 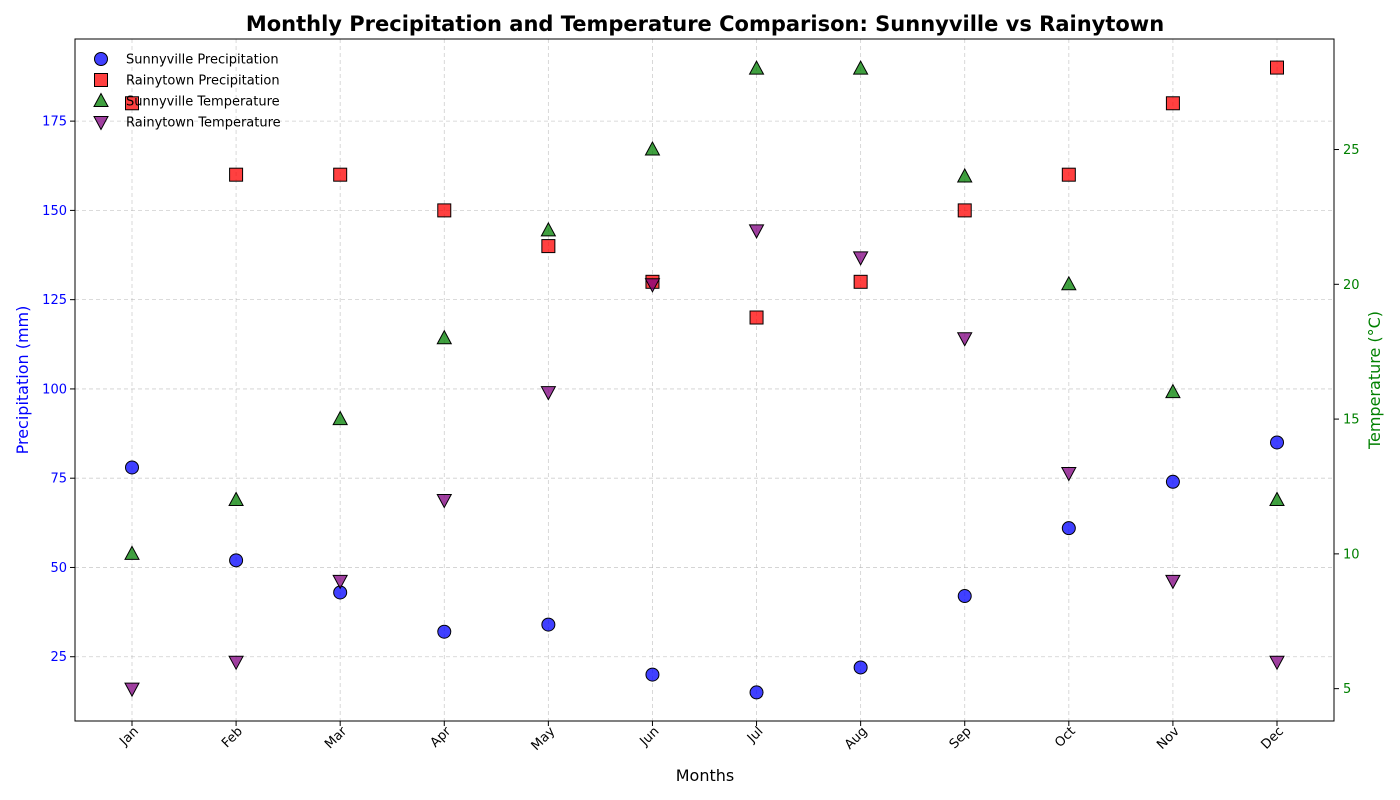 I want to click on x-tick-label: Nov, so click(x=1168, y=738).